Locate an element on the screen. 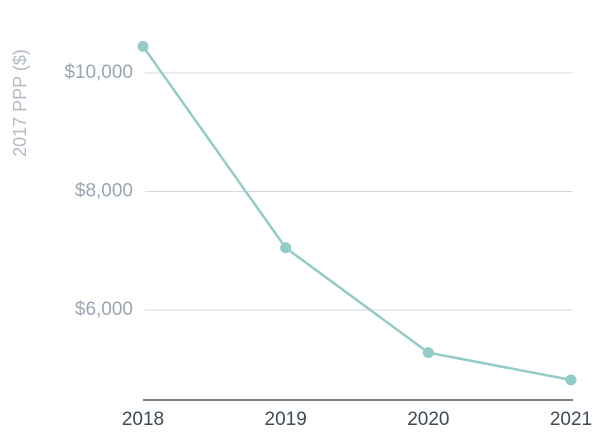 This screenshot has height=443, width=600. x-tick-label: 2018 is located at coordinates (143, 419).